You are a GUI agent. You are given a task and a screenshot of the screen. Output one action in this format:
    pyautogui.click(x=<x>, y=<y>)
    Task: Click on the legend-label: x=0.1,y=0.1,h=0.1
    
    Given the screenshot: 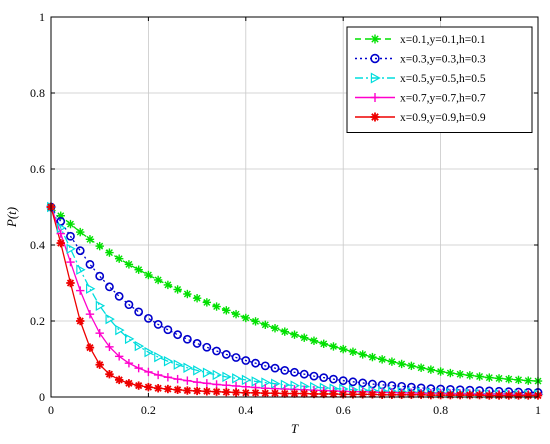 What is the action you would take?
    pyautogui.click(x=443, y=40)
    